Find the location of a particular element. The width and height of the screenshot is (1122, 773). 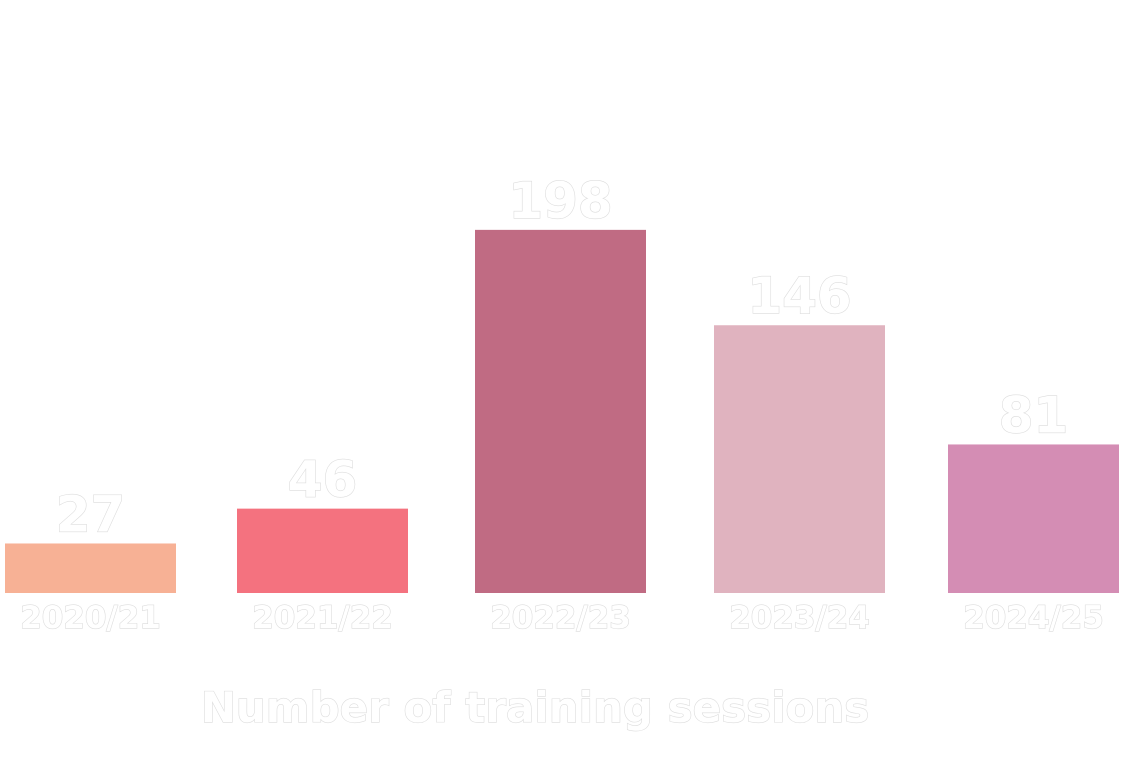

x-tick-label-2020-21: 2020/21 is located at coordinates (90, 618).